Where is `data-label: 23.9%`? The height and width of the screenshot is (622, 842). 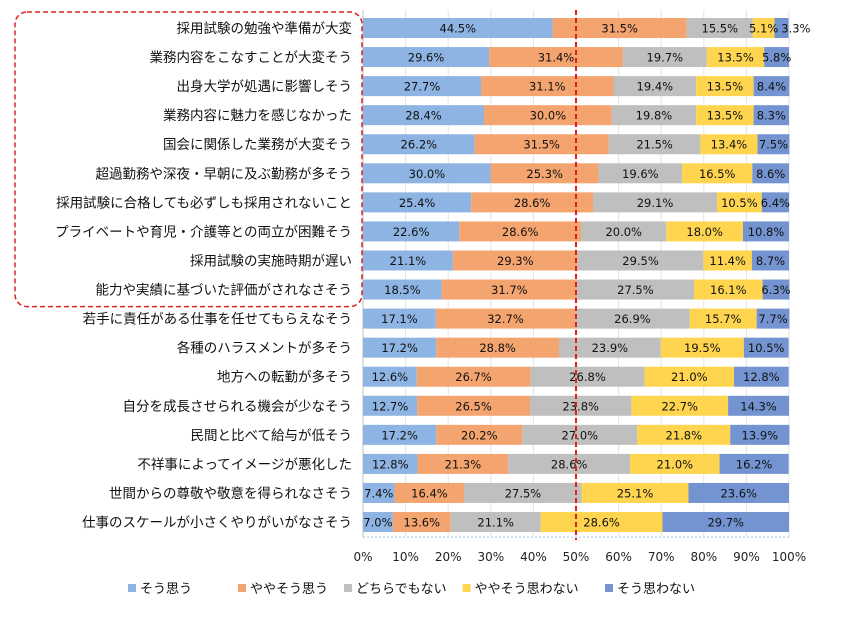
data-label: 23.9% is located at coordinates (610, 348).